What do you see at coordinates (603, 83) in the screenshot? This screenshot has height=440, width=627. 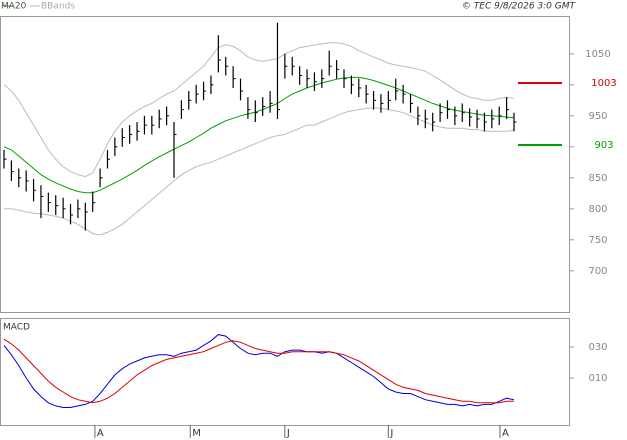 I see `level-label: 1003` at bounding box center [603, 83].